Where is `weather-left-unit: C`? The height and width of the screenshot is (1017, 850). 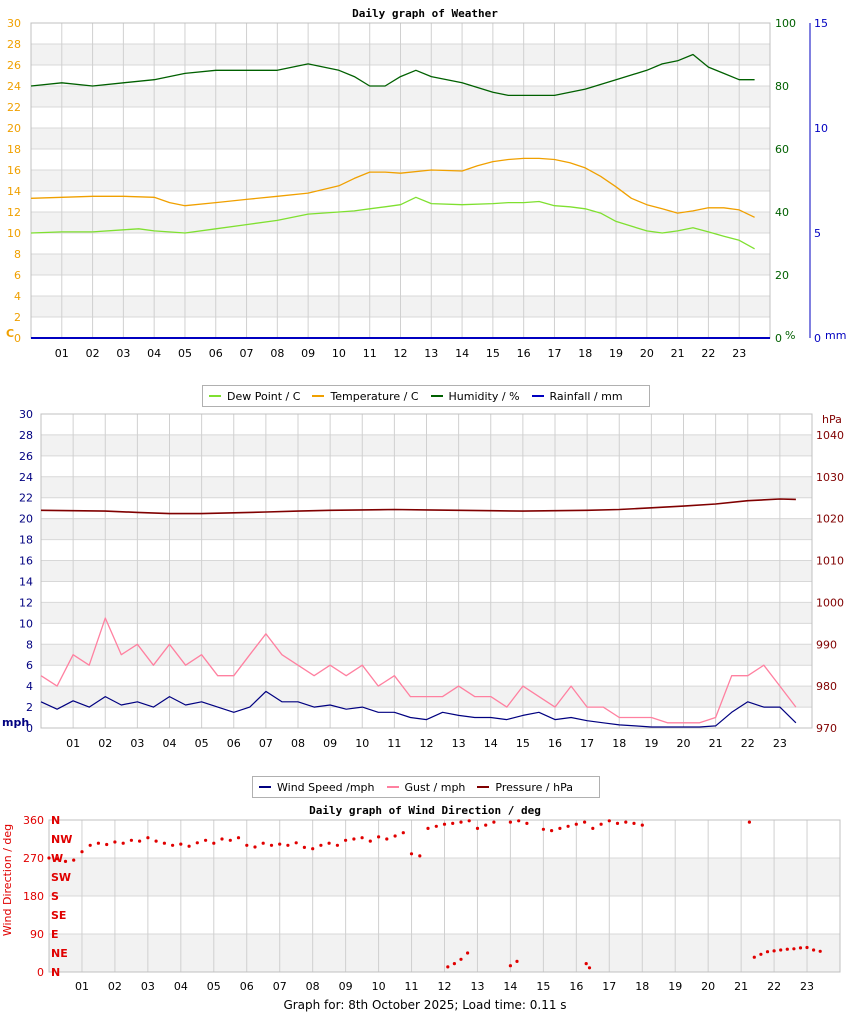 weather-left-unit: C is located at coordinates (10, 333).